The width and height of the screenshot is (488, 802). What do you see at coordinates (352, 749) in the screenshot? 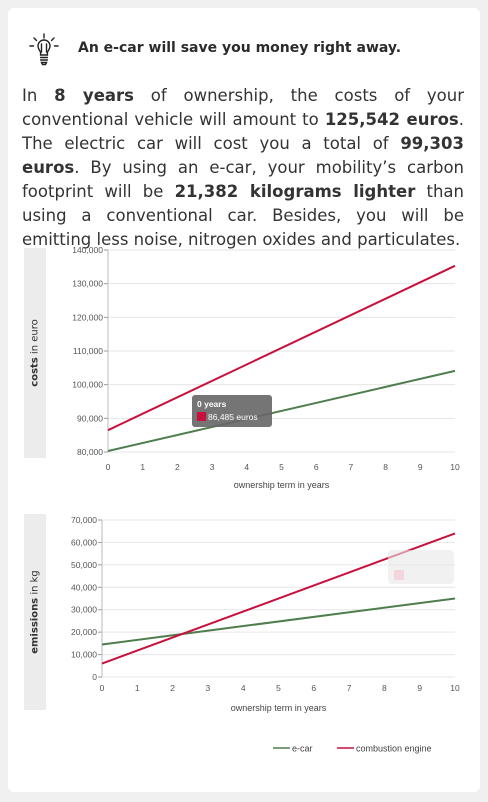
I see `chart-legend: e-car combustion engine` at bounding box center [352, 749].